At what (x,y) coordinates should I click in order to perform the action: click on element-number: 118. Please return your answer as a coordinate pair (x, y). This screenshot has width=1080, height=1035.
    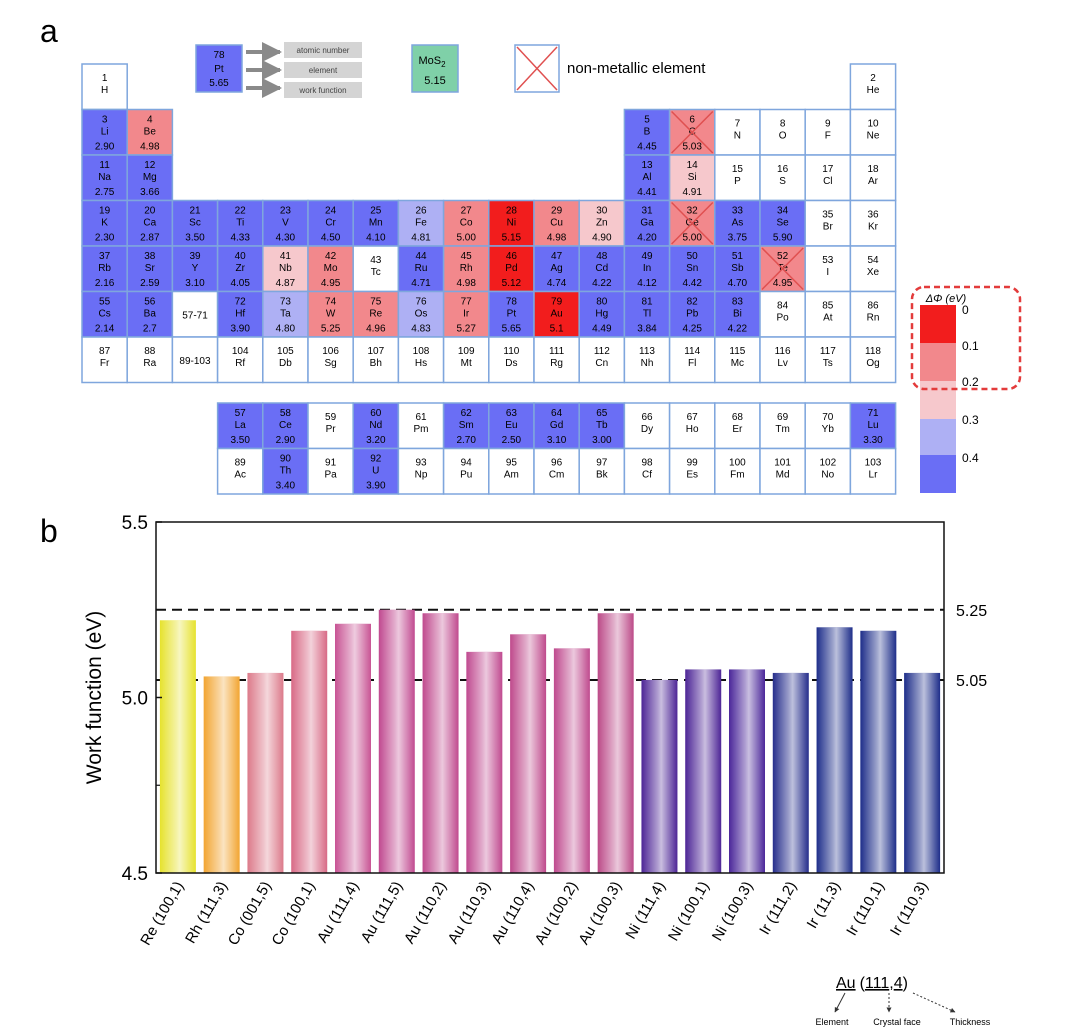
    Looking at the image, I should click on (873, 351).